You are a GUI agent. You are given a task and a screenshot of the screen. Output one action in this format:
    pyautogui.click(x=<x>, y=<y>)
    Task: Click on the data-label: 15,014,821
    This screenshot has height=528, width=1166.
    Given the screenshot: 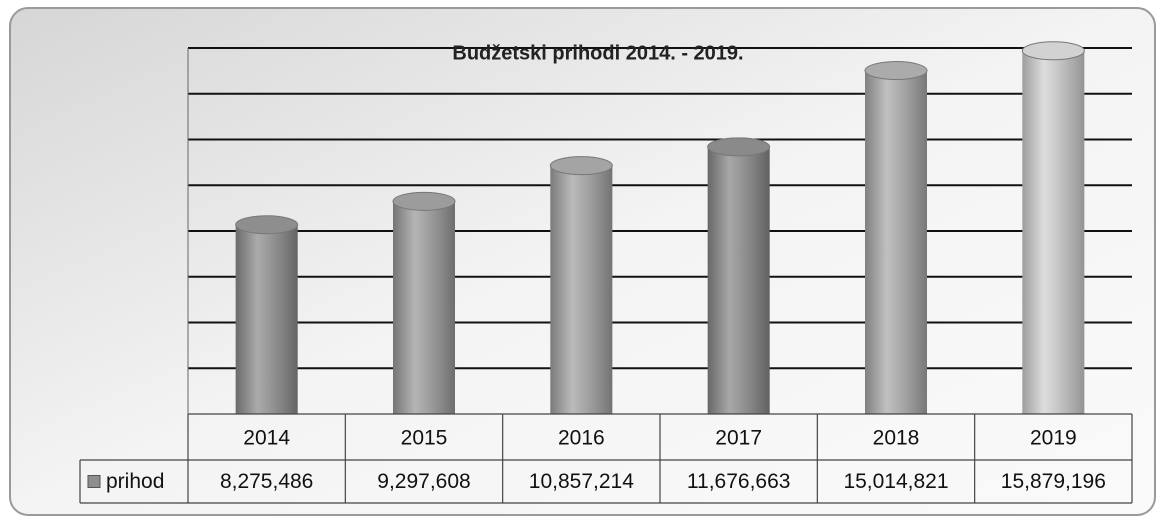 What is the action you would take?
    pyautogui.click(x=895, y=481)
    